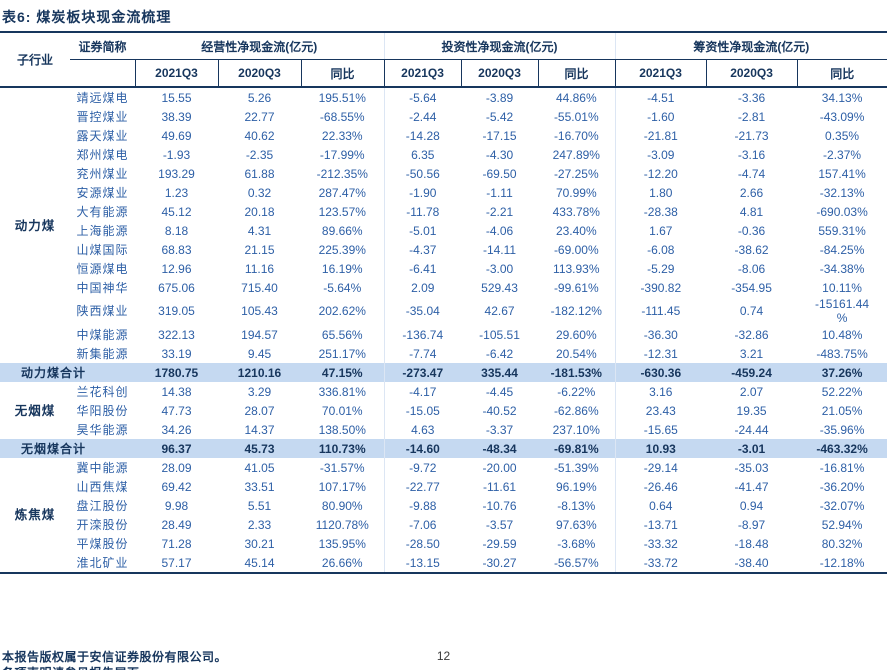 The width and height of the screenshot is (887, 670). Describe the element at coordinates (102, 505) in the screenshot. I see `stock-name: 盘江股份` at that location.